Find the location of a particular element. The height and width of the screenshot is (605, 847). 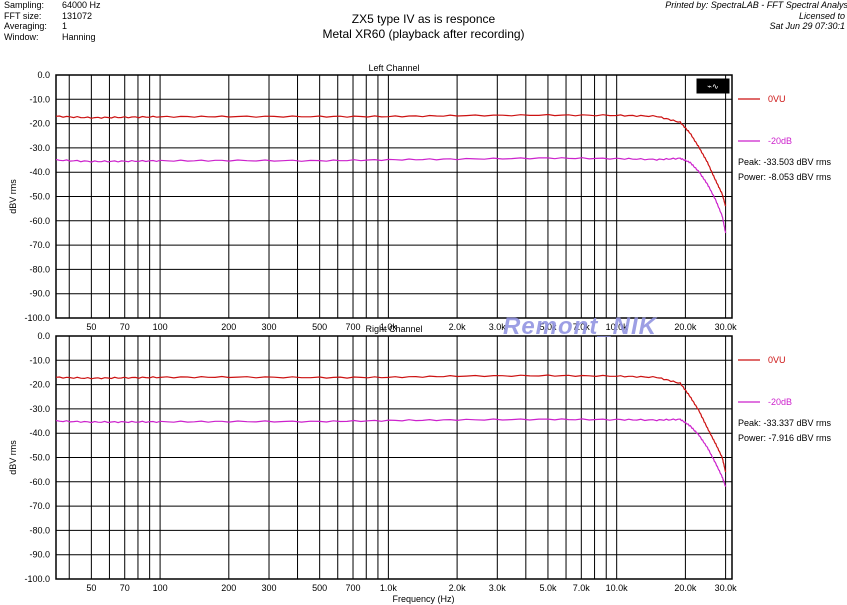

setting-averaging: Averaging: 1 is located at coordinates (52, 26).